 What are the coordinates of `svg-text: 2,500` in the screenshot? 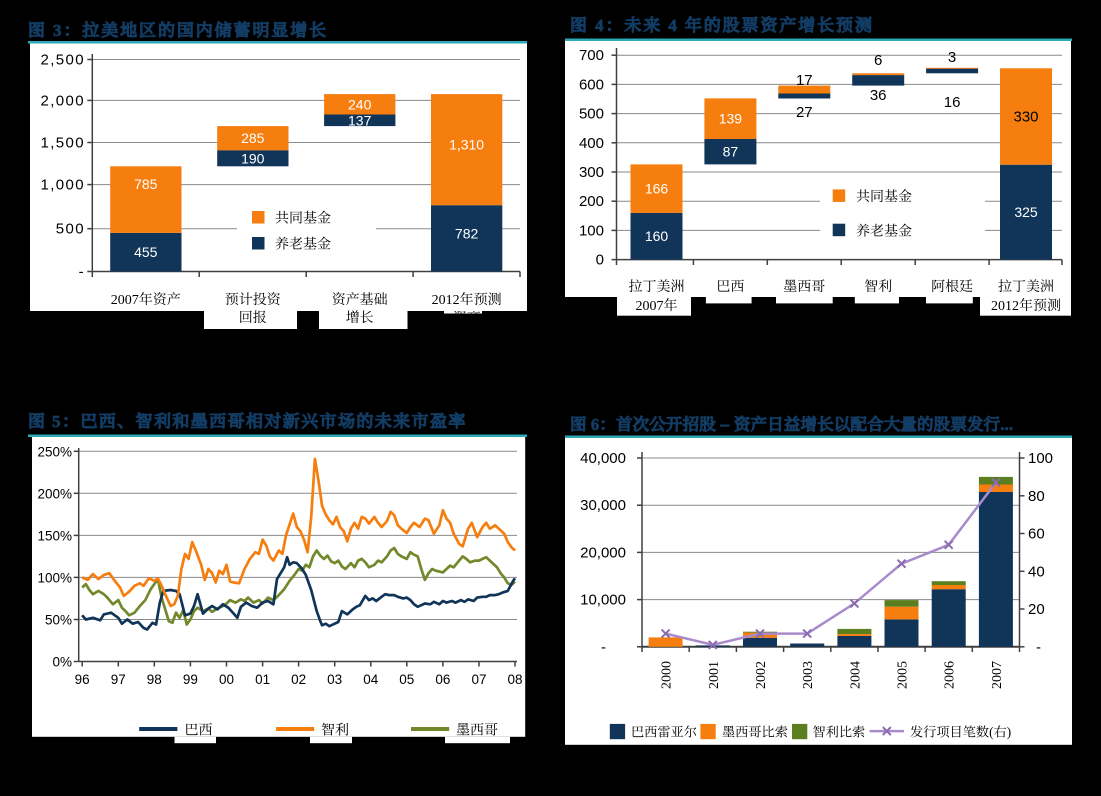 It's located at (62, 60).